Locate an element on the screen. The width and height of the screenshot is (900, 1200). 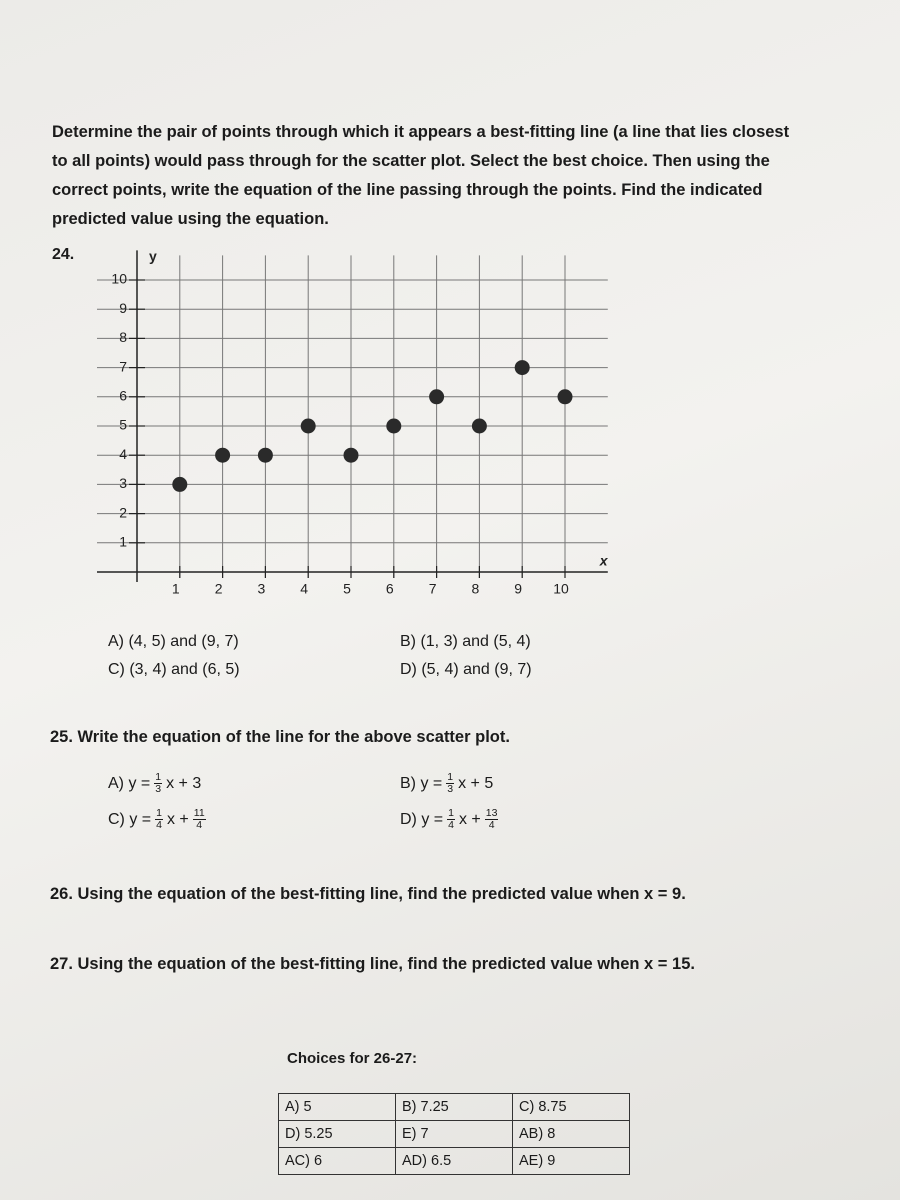
table-row: D) 5.25 E) 7 AB) 8 is located at coordinates (454, 1134).